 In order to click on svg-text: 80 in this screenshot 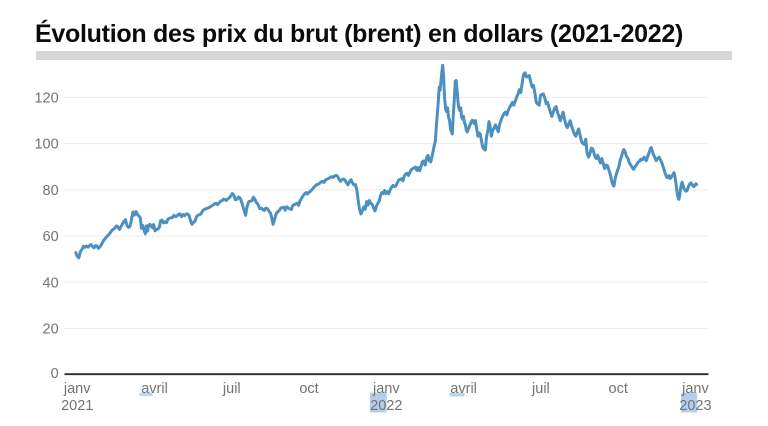, I will do `click(51, 191)`.